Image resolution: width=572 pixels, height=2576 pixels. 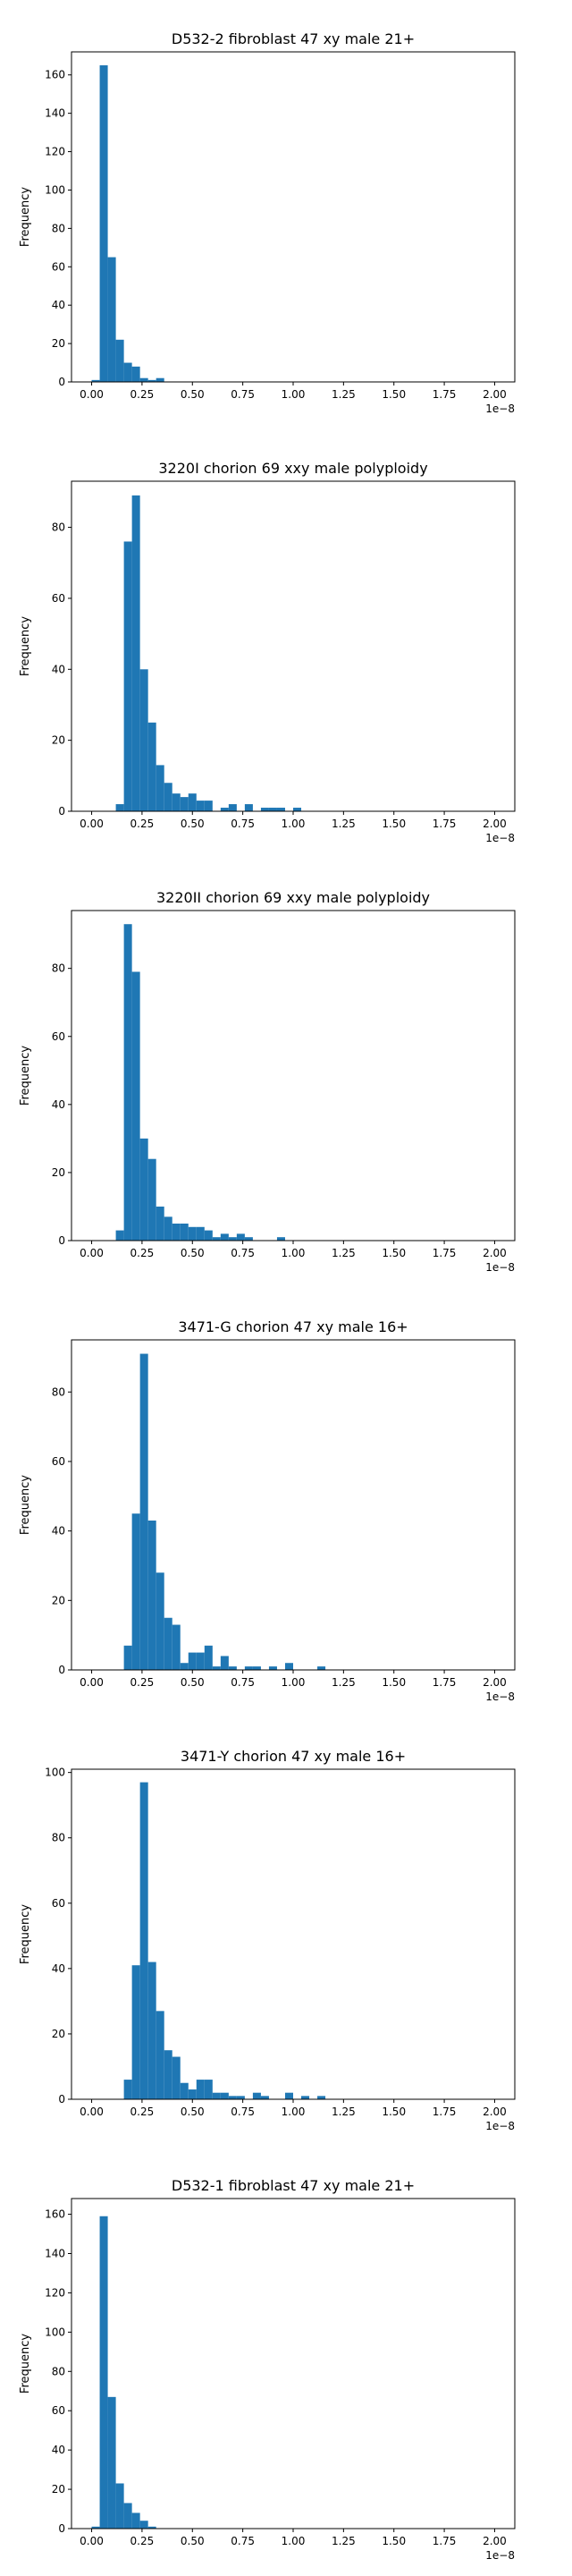 What do you see at coordinates (58, 2371) in the screenshot?
I see `y-tick-label: 80` at bounding box center [58, 2371].